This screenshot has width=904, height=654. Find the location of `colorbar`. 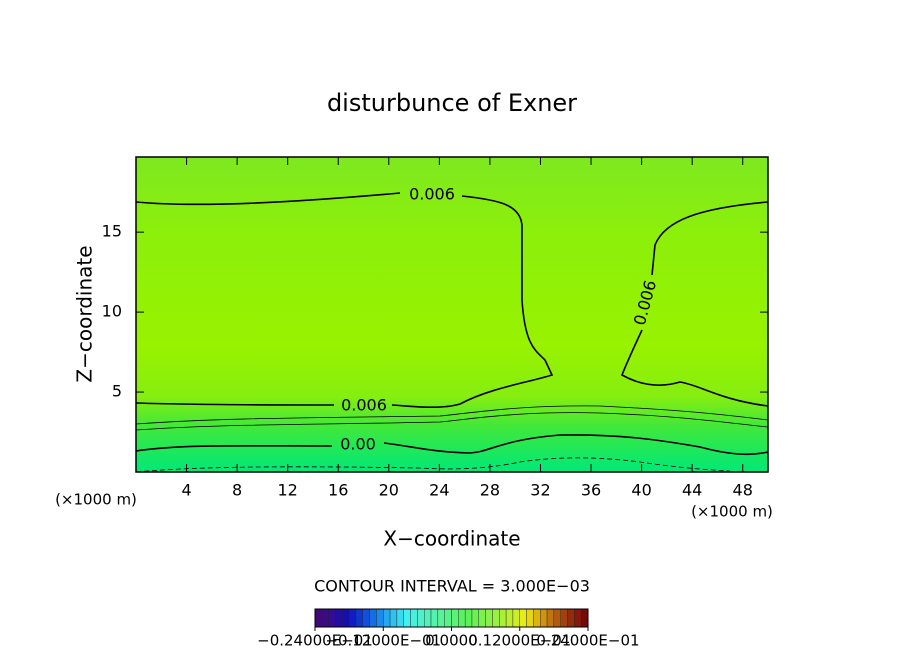

colorbar is located at coordinates (451, 618).